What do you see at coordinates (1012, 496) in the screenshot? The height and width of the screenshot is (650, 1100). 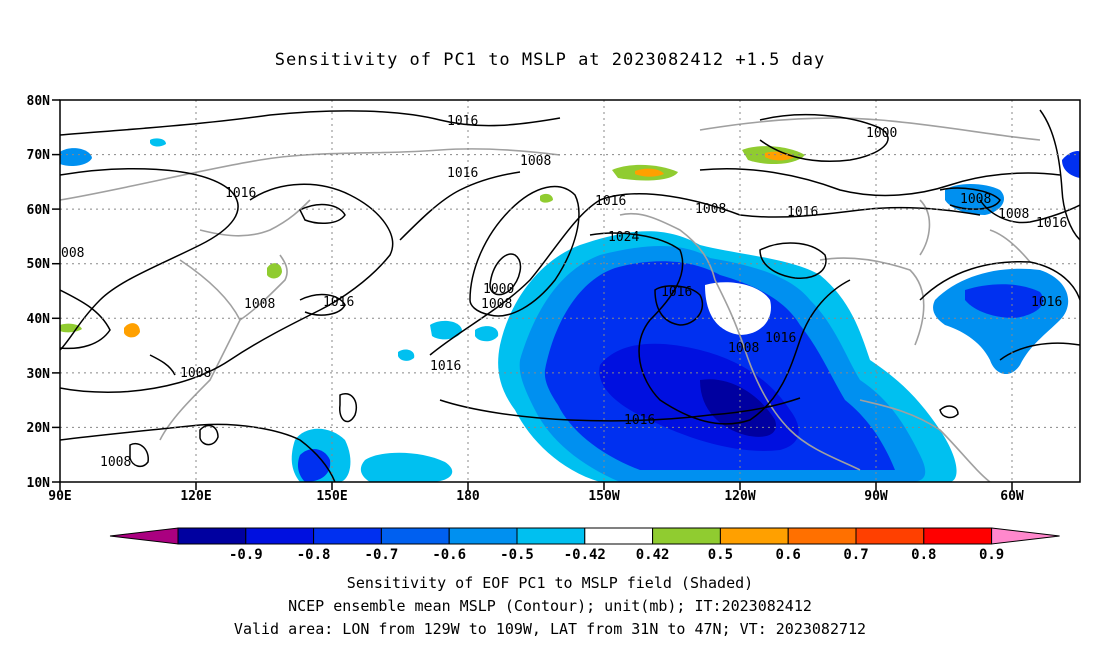 I see `lon-label: 60W` at bounding box center [1012, 496].